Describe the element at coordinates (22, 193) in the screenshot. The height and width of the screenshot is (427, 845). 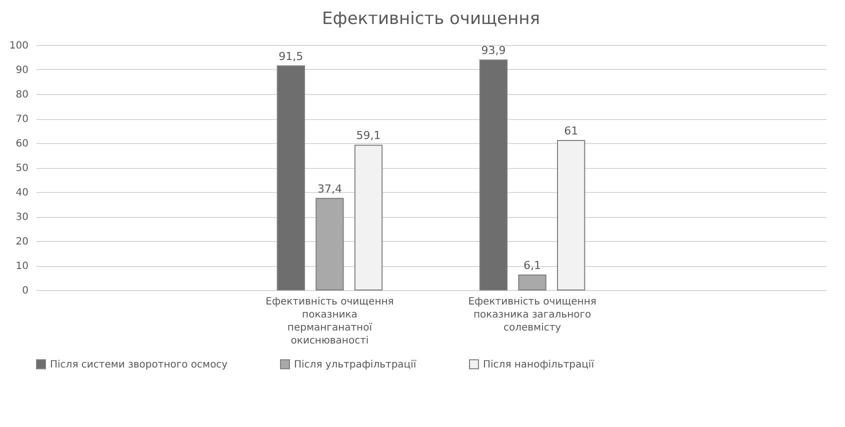
I see `y-tick-label: 40` at that location.